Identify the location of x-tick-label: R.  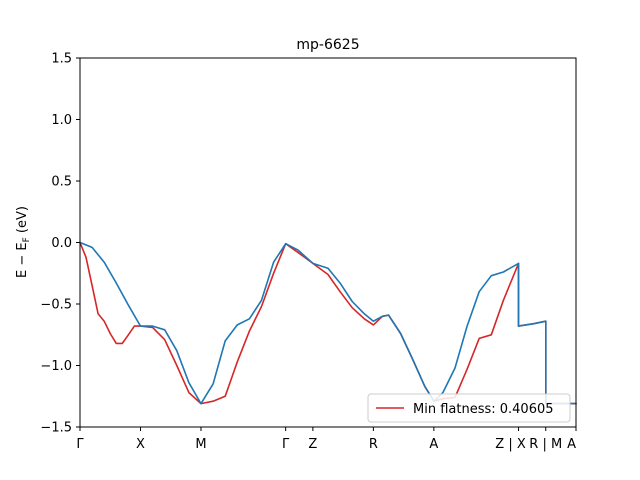
(373, 444).